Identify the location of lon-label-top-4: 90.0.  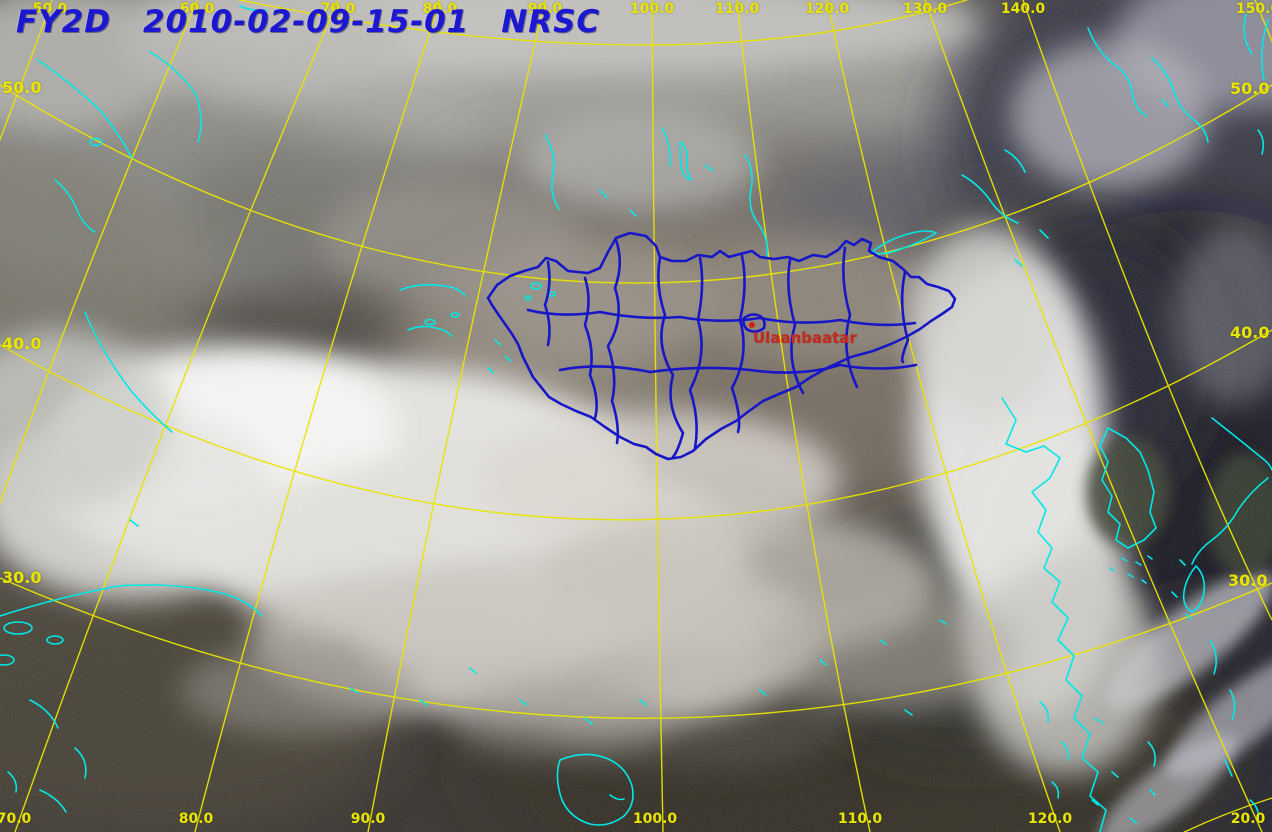
(545, 9).